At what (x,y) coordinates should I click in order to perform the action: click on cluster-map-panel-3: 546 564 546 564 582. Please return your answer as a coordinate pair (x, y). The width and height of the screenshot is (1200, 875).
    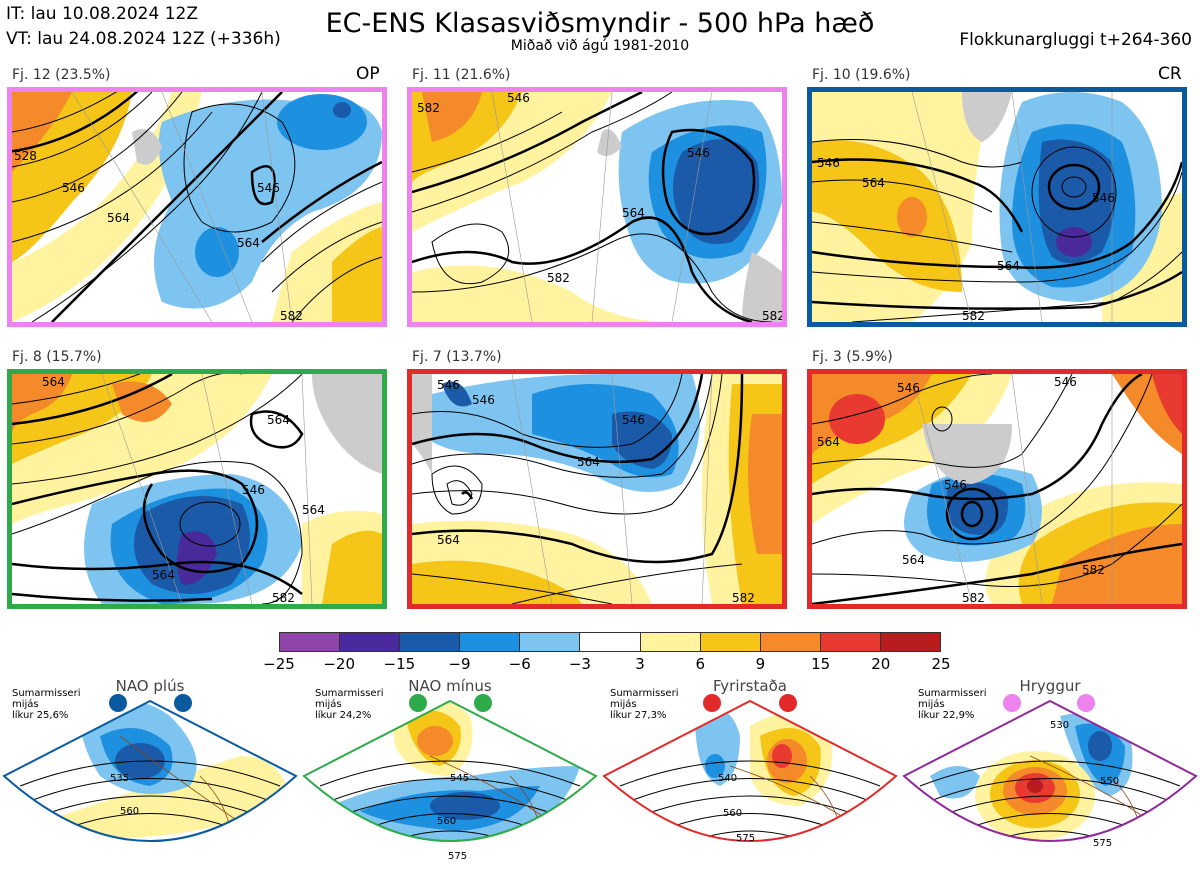
    Looking at the image, I should click on (997, 207).